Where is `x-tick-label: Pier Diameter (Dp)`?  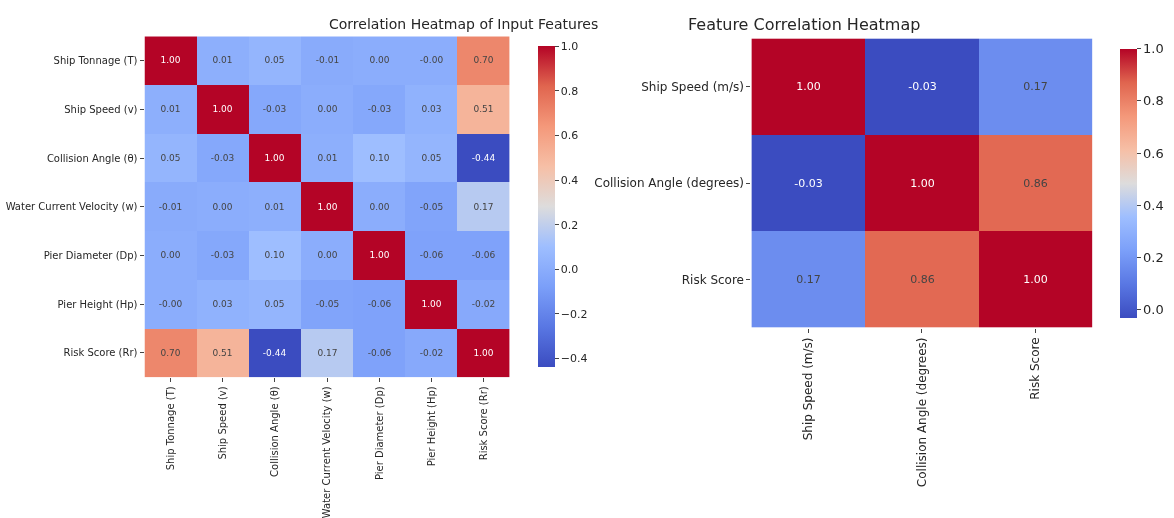
x-tick-label: Pier Diameter (Dp) is located at coordinates (379, 433).